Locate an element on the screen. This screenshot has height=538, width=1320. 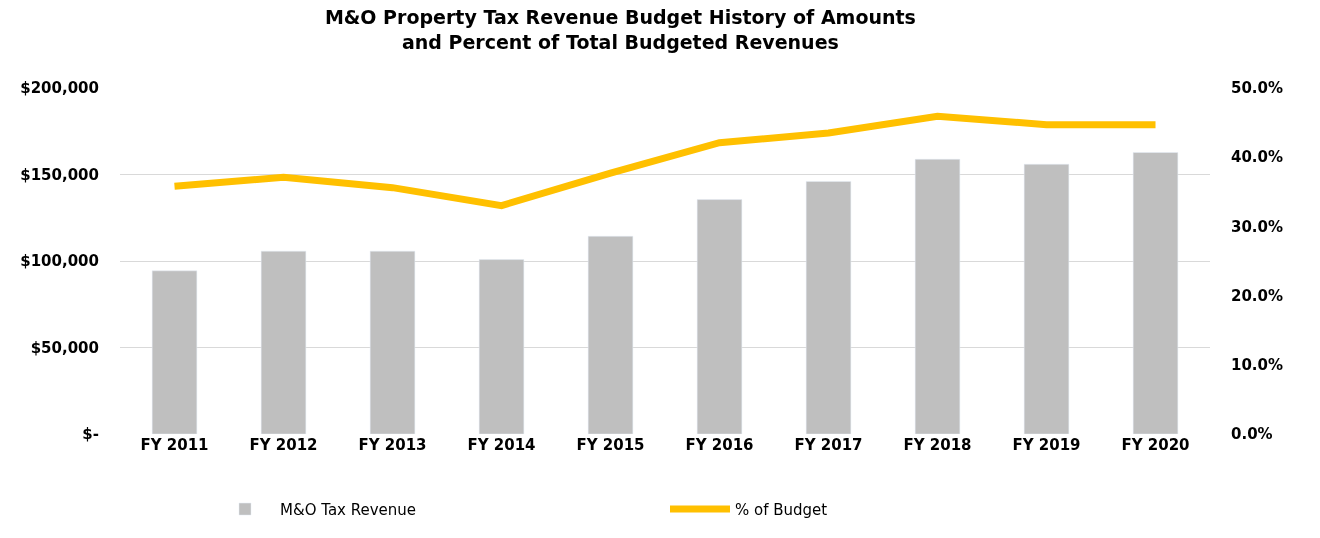
y-tick-label: $100,000 is located at coordinates (59, 261).